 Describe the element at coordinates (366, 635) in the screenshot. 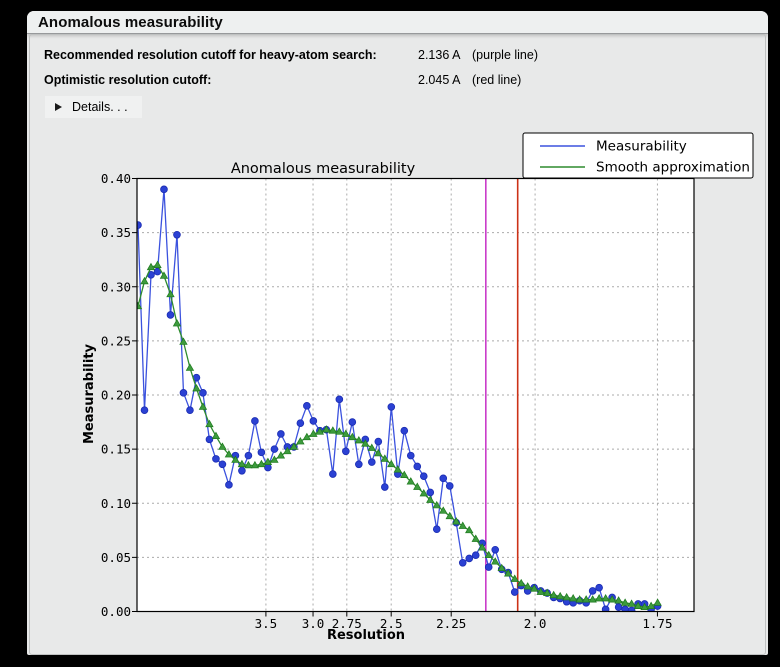

I see `x-axis-label: Resolution` at that location.